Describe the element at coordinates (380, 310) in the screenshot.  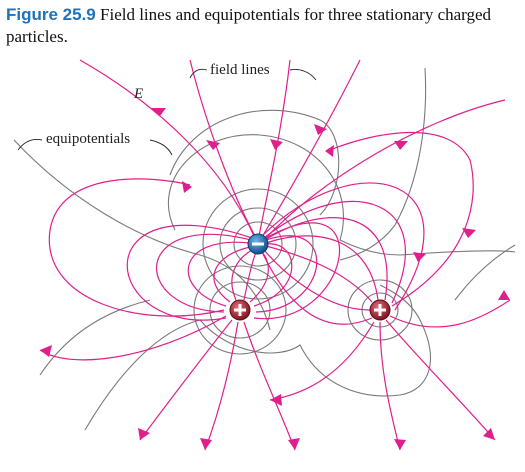
I see `positive-charge-right` at that location.